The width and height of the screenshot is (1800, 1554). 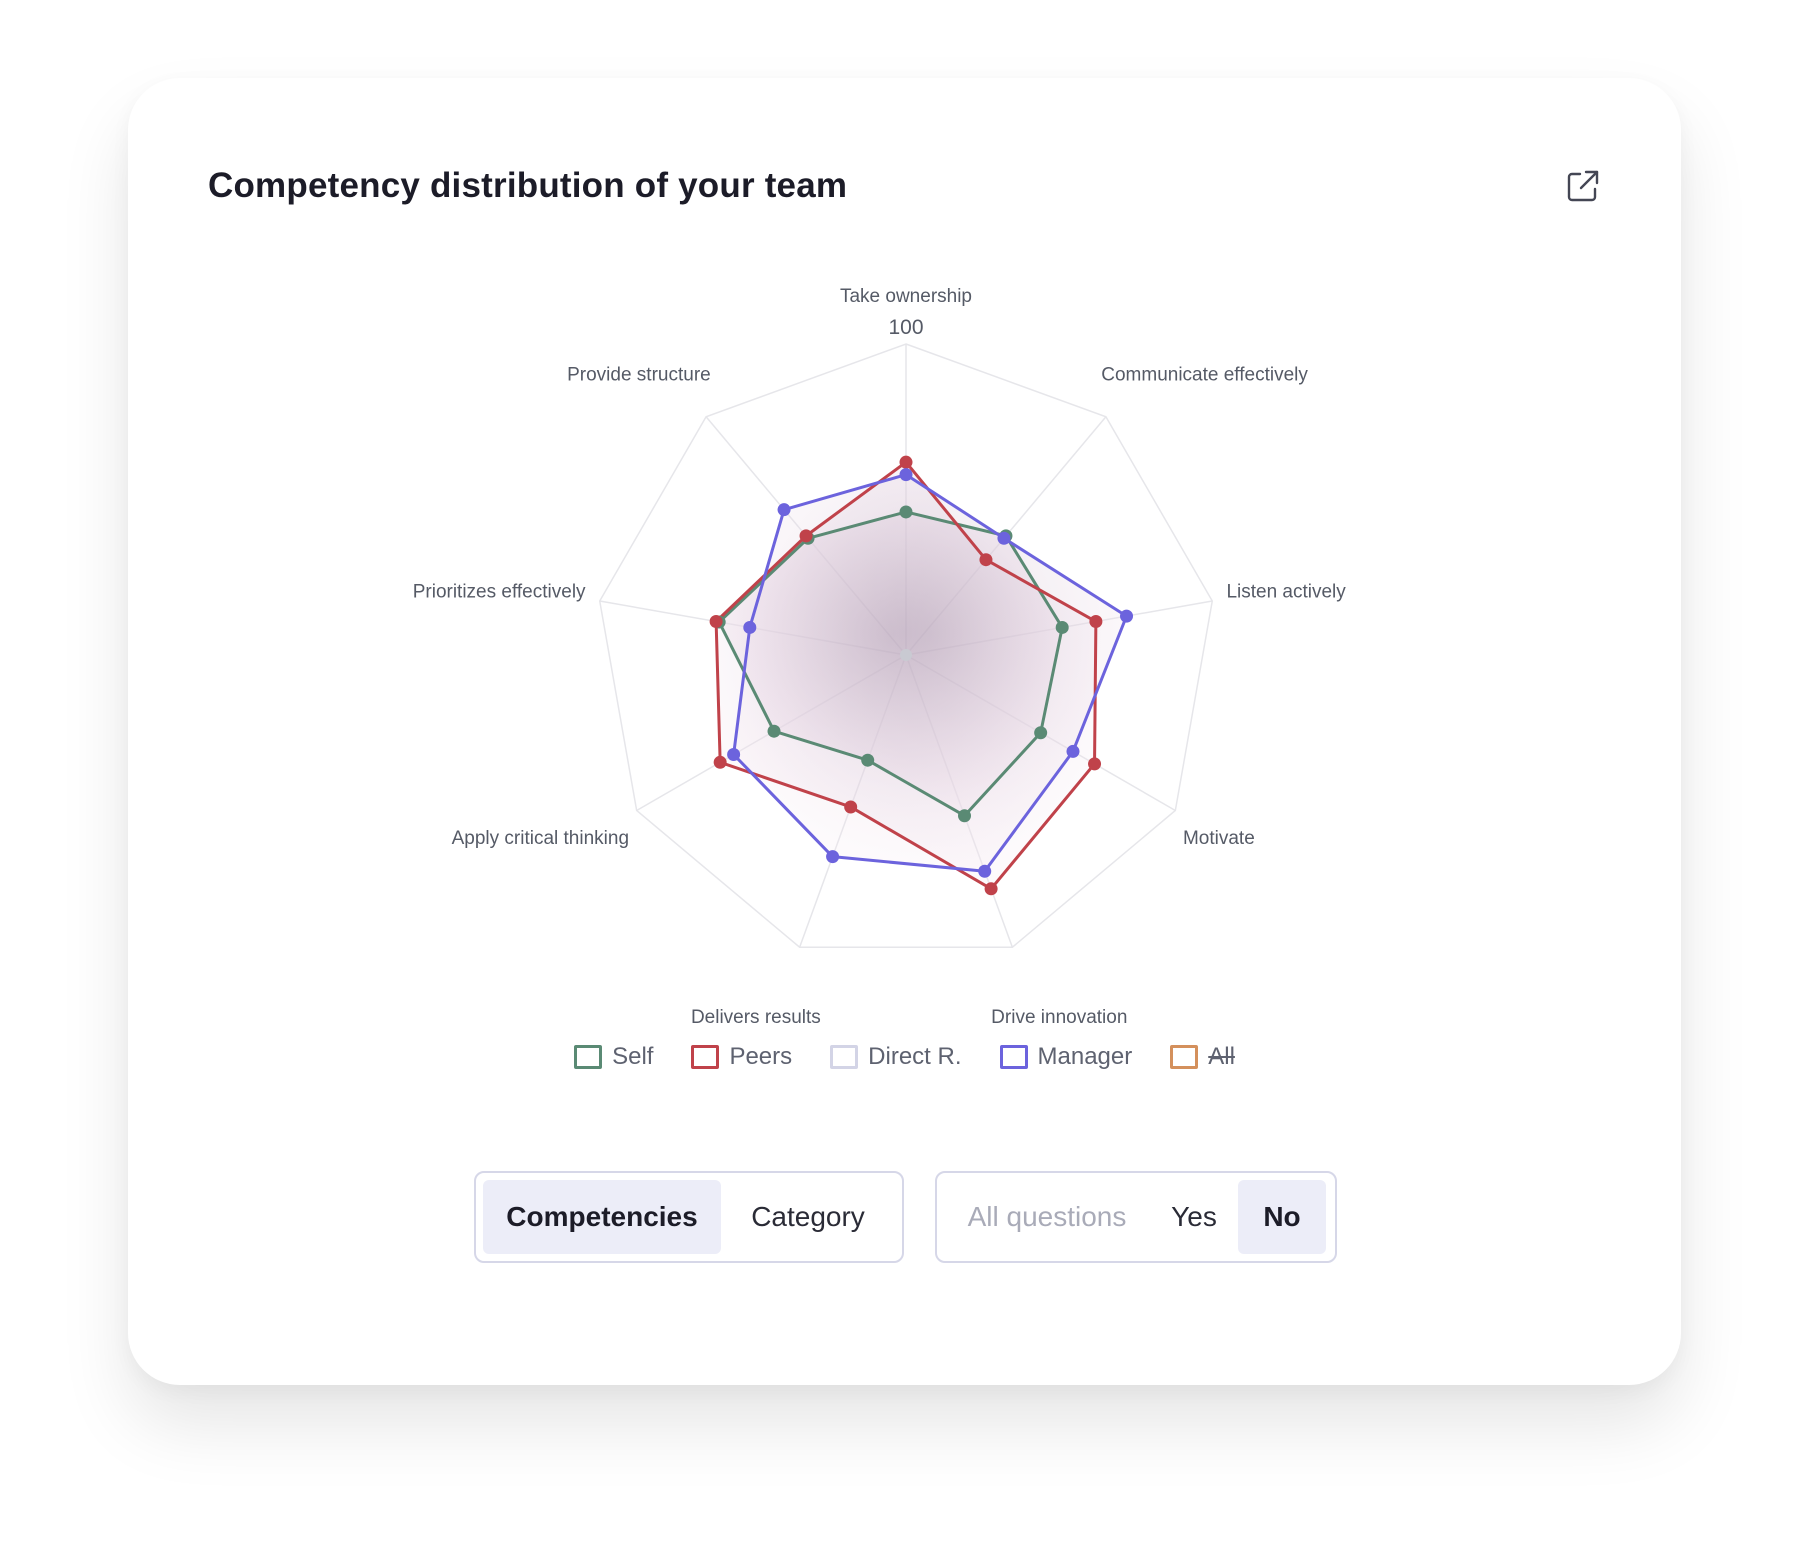 I want to click on tab-category: Category, so click(x=808, y=1216).